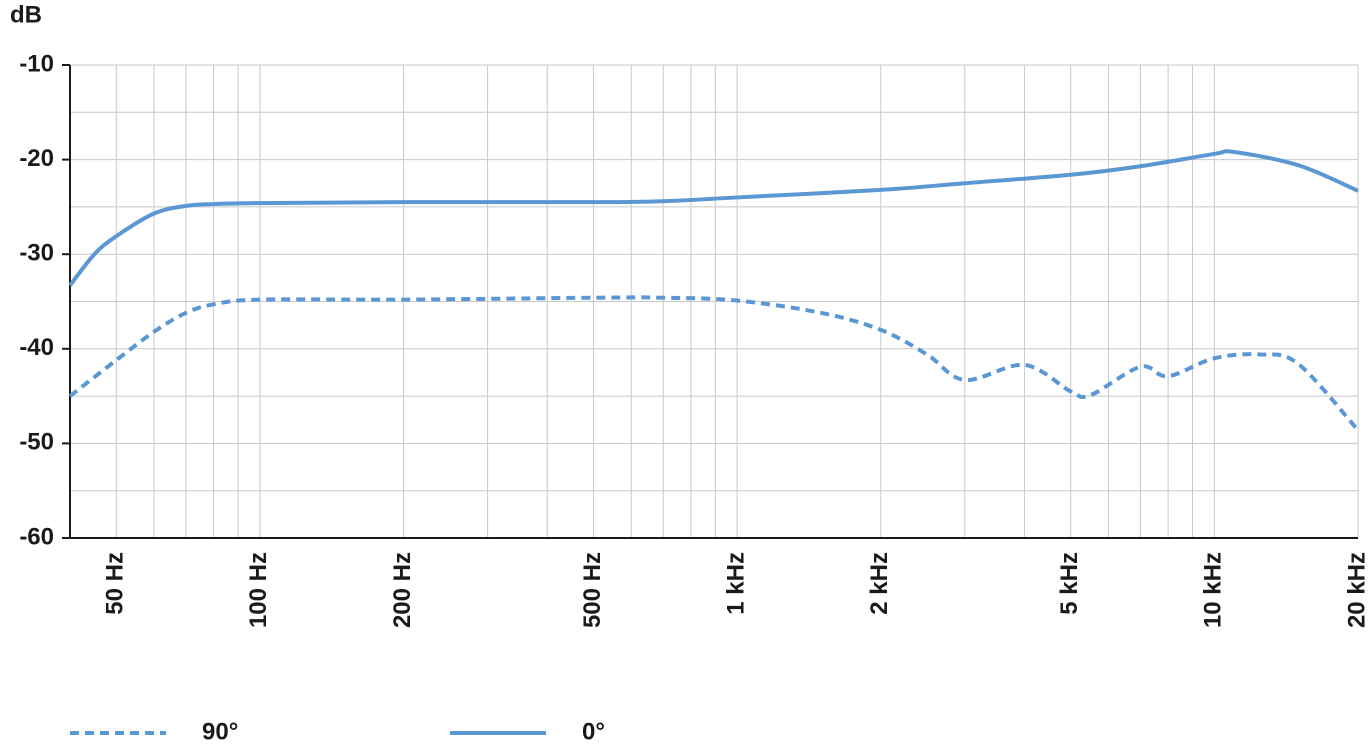  What do you see at coordinates (36, 347) in the screenshot?
I see `y-tick-label: -40` at bounding box center [36, 347].